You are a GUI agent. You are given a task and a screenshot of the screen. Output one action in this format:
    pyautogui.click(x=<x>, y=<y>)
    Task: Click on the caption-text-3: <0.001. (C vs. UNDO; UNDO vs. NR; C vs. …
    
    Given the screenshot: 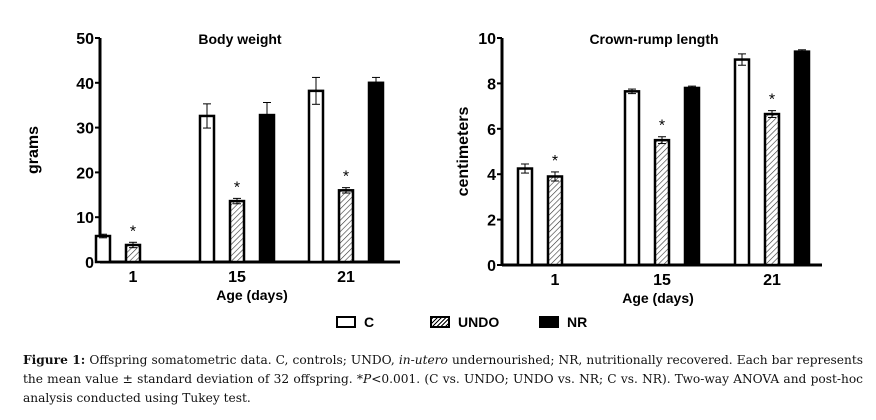 What is the action you would take?
    pyautogui.click(x=443, y=388)
    